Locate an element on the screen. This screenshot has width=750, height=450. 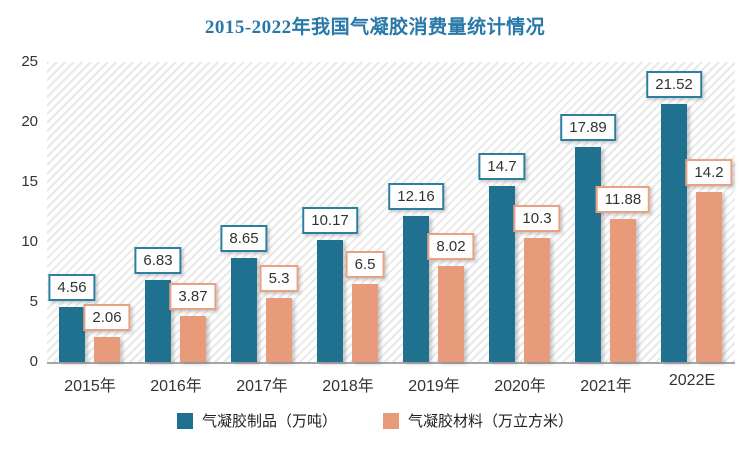
legend-item: 气凝胶制品（万吨） is located at coordinates (256, 420).